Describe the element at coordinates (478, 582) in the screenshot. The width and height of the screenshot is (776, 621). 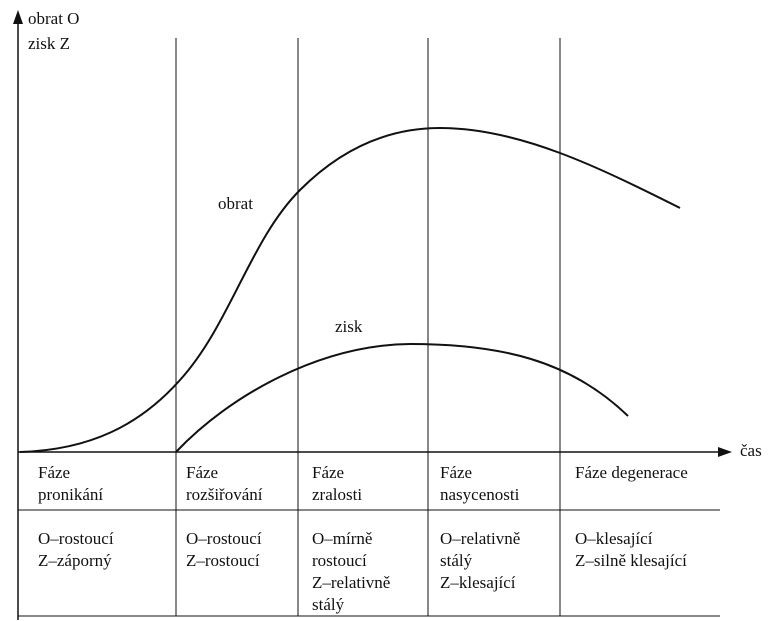
I see `phase-description: Z–klesající` at that location.